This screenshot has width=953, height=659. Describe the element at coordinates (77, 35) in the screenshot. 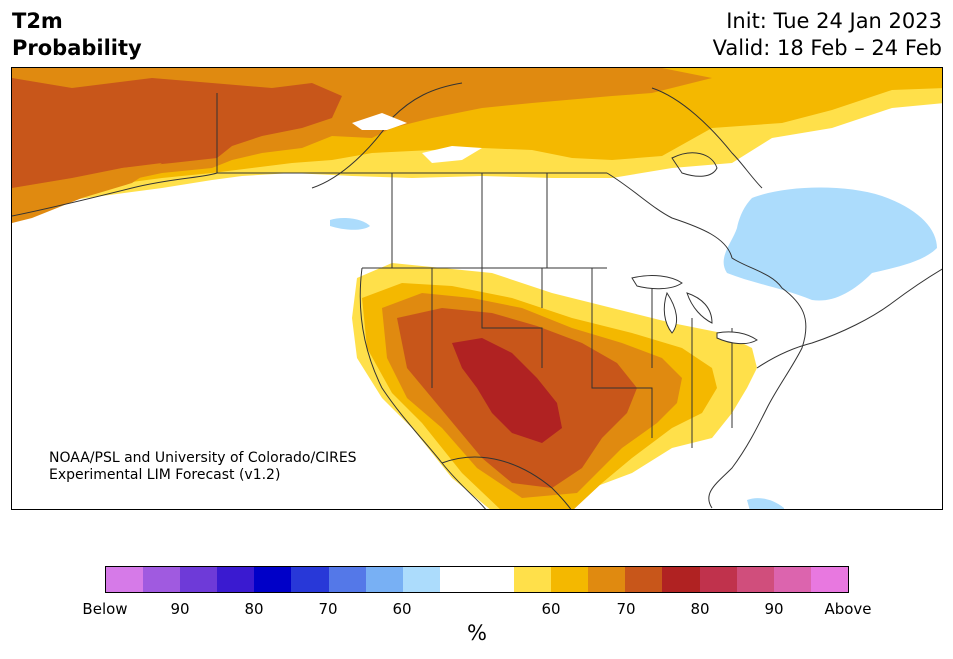

I see `map-title: T2m Probability` at that location.